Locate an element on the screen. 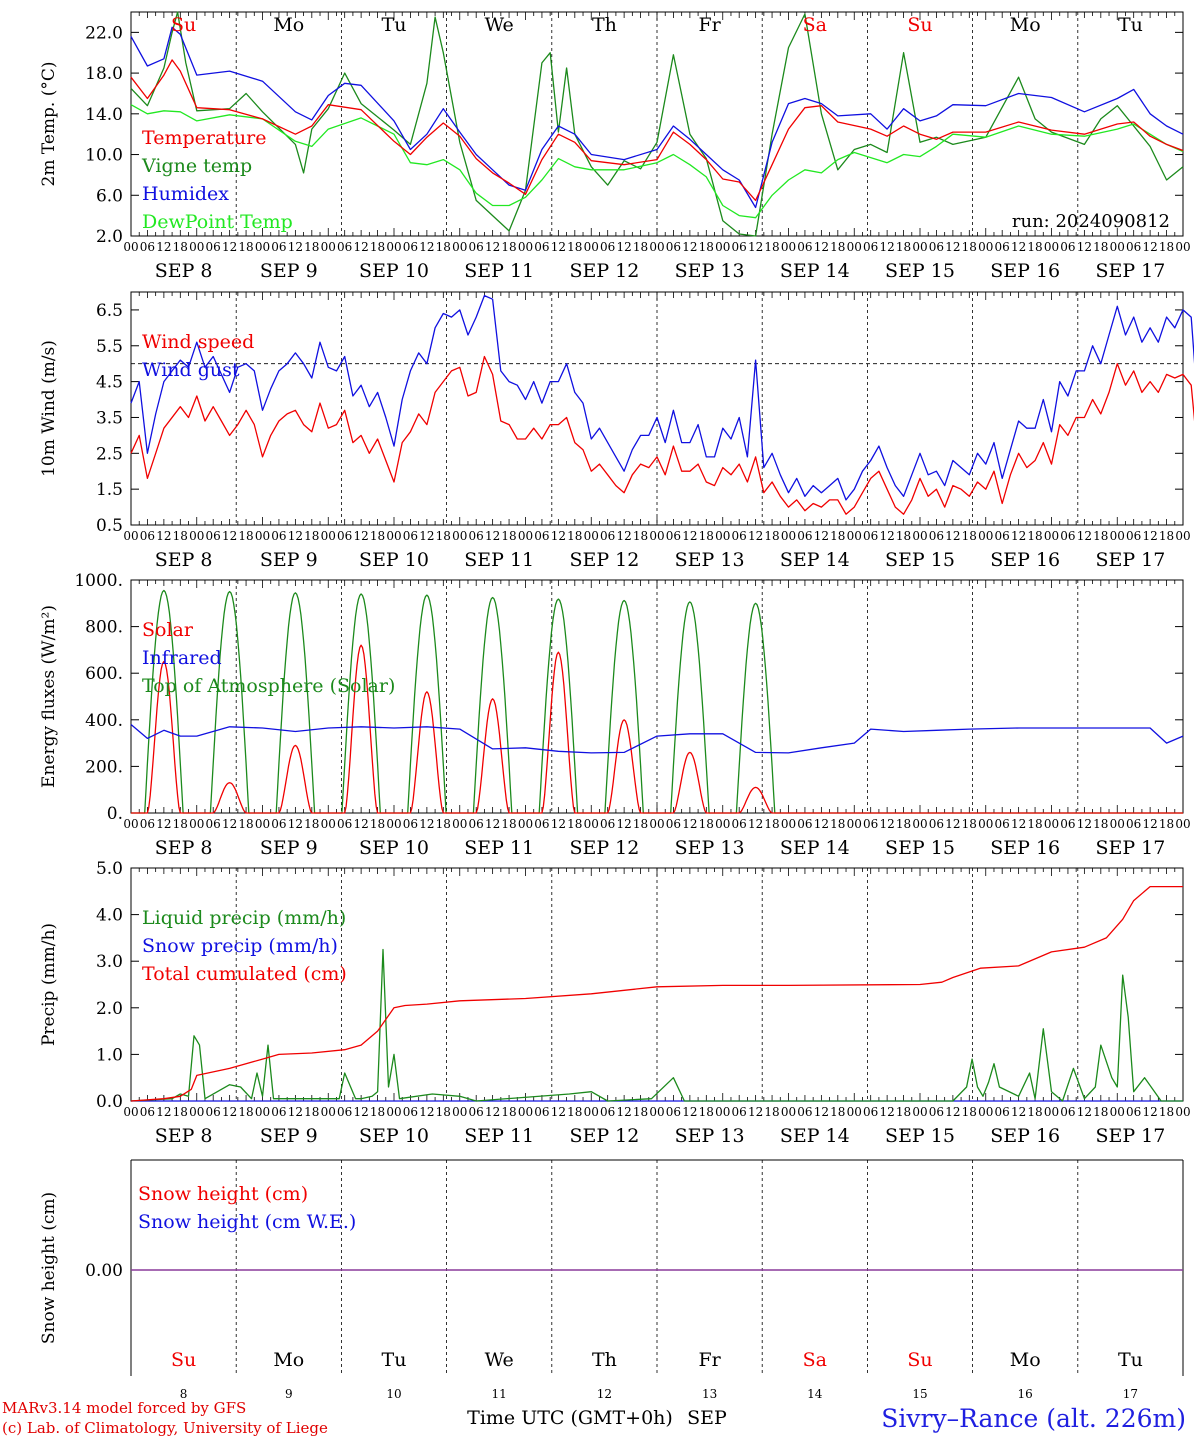  y-tick-label: 14.0 is located at coordinates (104, 115).